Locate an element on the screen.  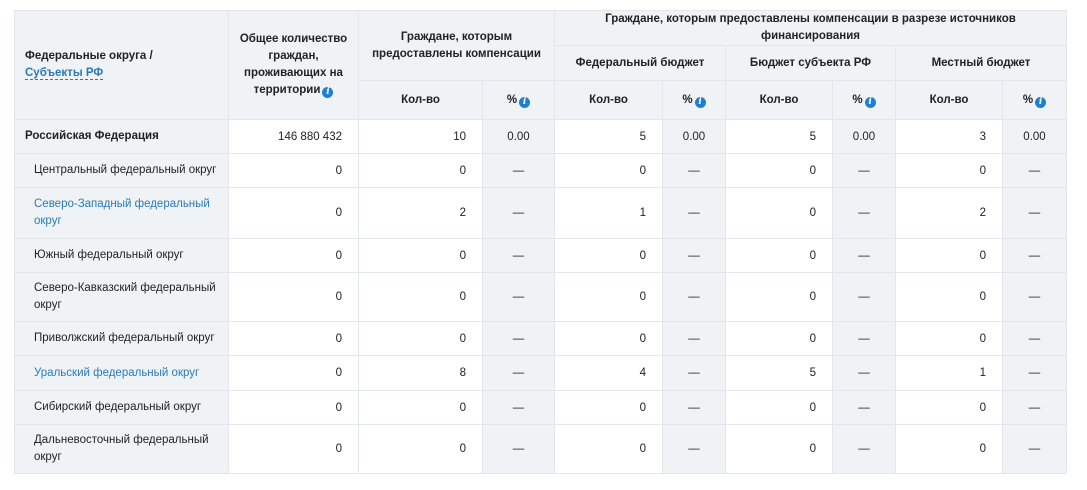
region-header-label: Федеральные округа / is located at coordinates (89, 56).